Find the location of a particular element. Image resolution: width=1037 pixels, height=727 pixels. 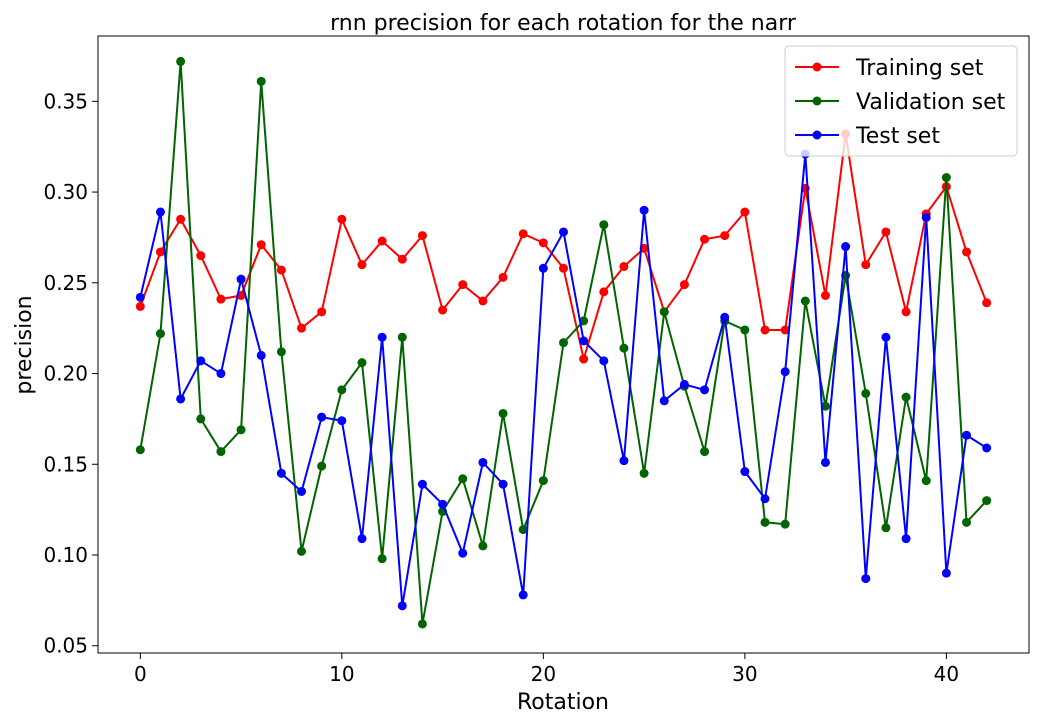

legend-entry-validation-set: Validation set is located at coordinates (900, 102).